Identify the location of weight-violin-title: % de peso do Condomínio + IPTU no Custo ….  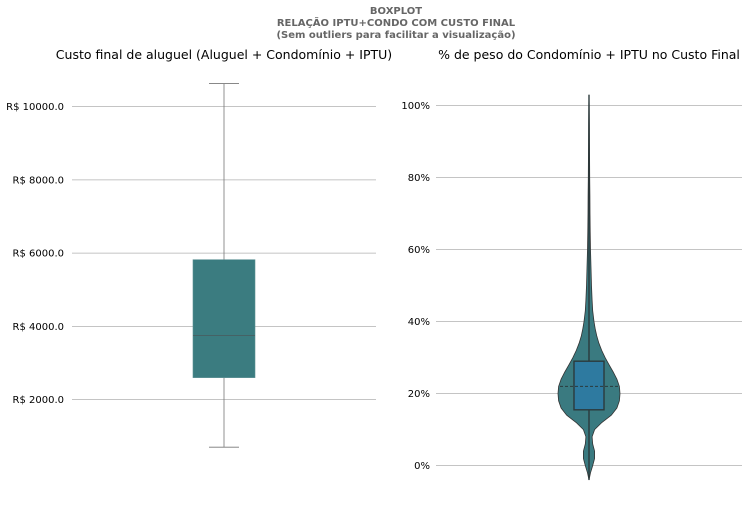
(589, 54).